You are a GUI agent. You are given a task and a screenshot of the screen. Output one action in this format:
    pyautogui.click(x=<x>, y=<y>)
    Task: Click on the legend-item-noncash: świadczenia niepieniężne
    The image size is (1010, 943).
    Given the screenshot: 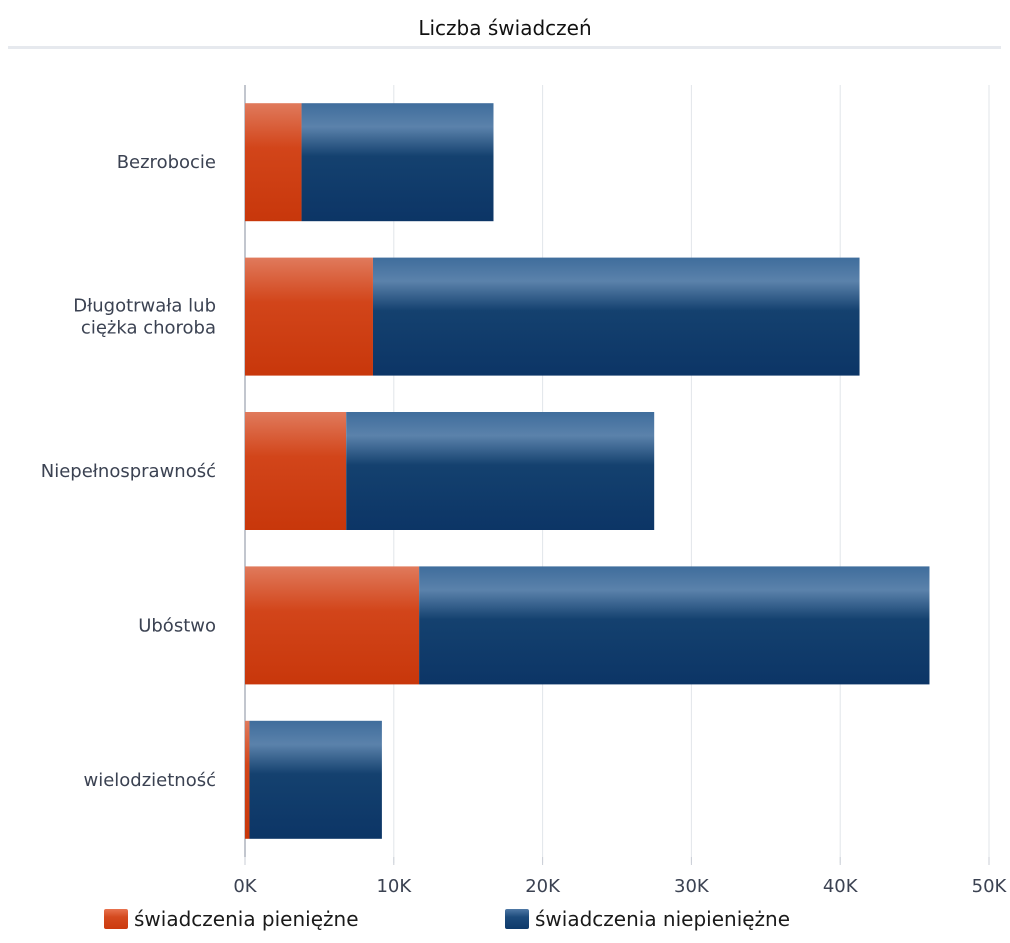 What is the action you would take?
    pyautogui.click(x=647, y=919)
    